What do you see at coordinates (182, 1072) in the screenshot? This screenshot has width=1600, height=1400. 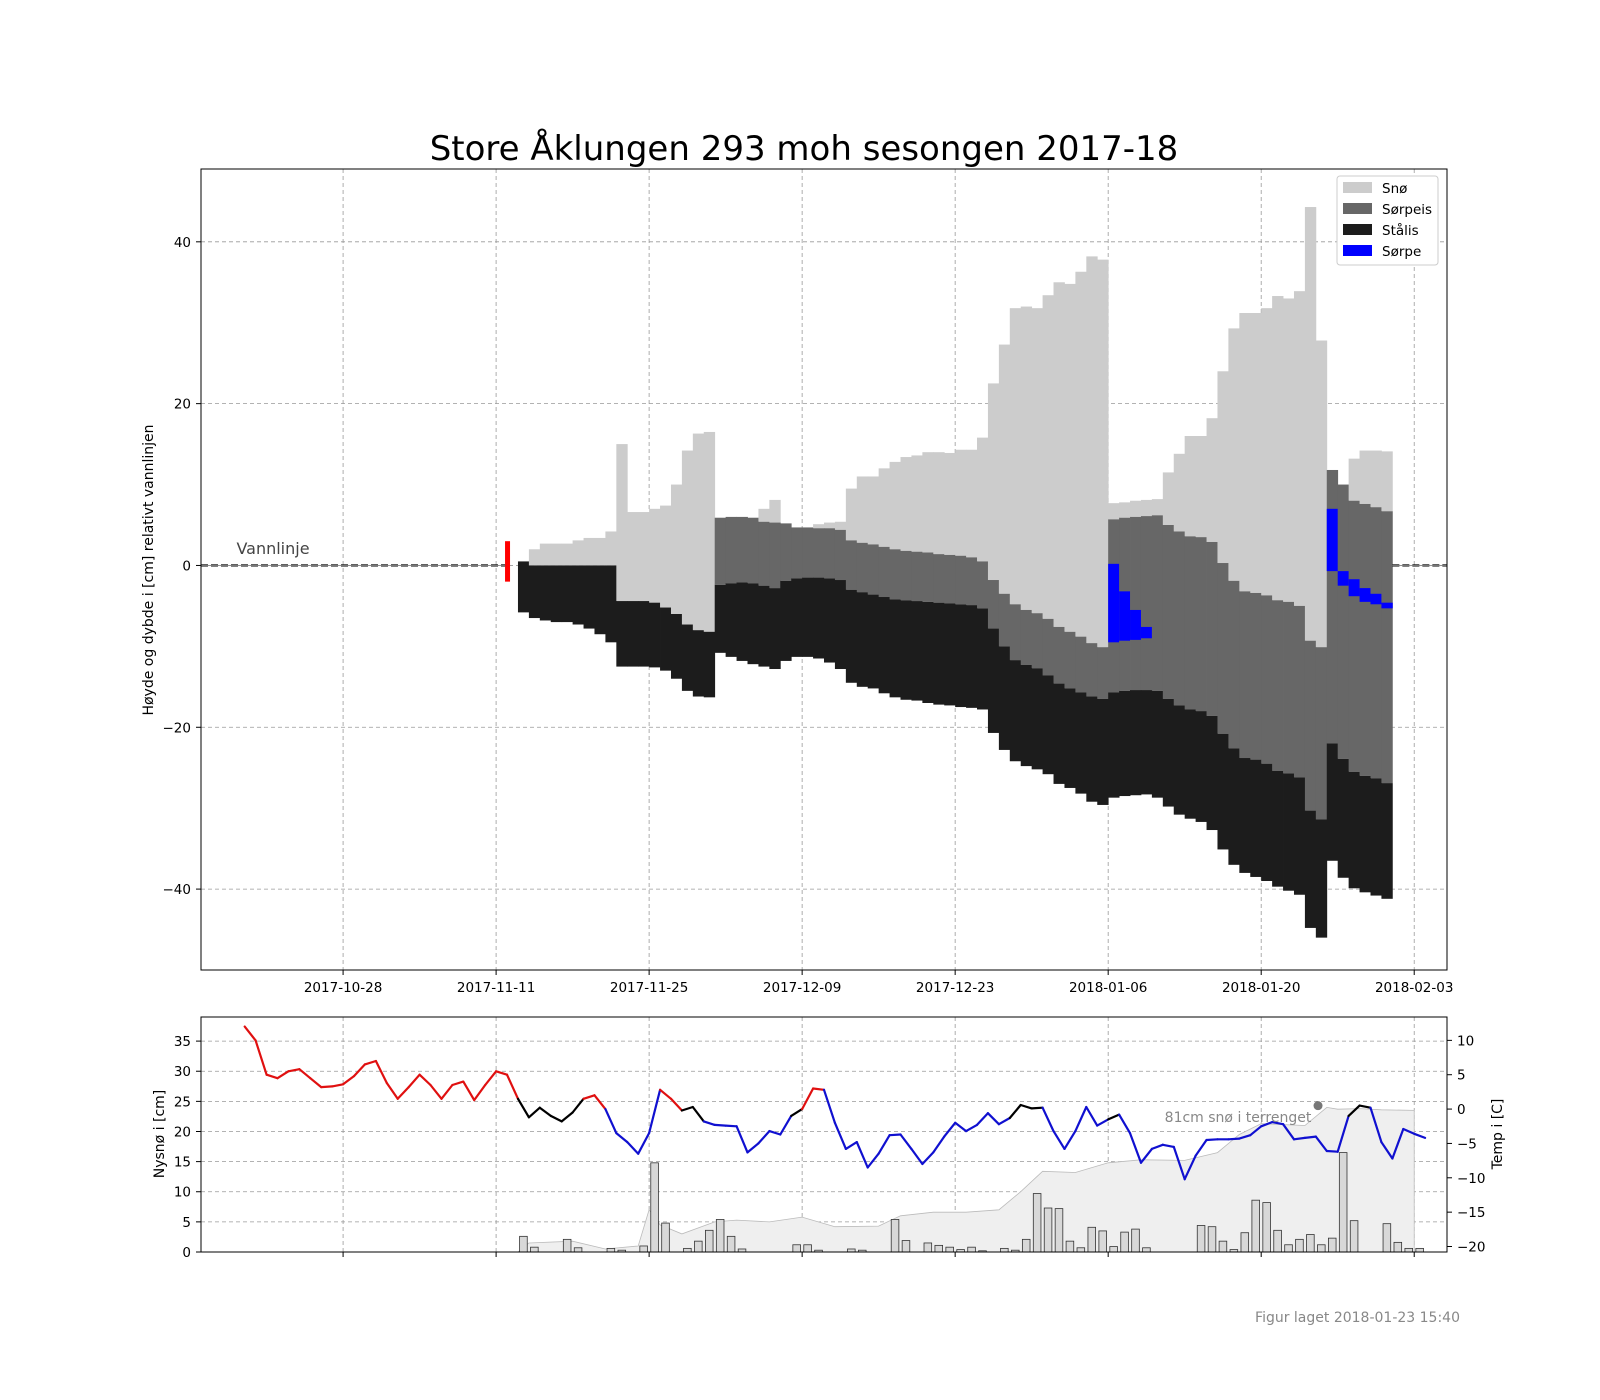 I see `weather-ytick-label: 30` at bounding box center [182, 1072].